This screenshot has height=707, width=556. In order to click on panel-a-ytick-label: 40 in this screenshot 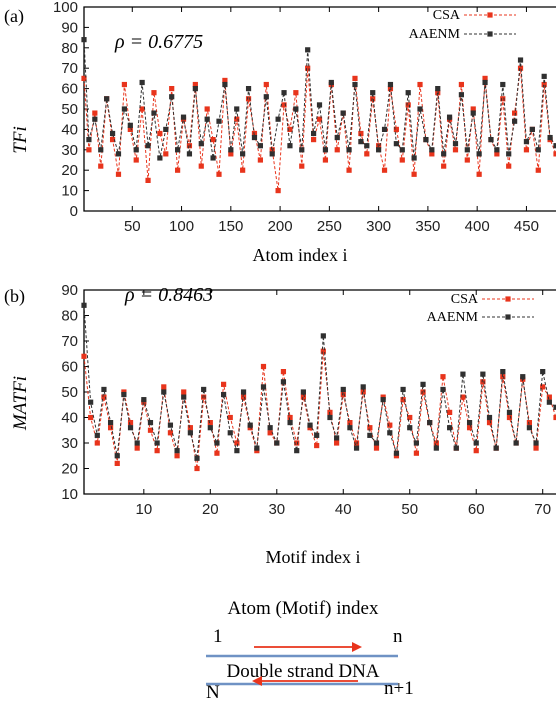, I will do `click(69, 129)`.